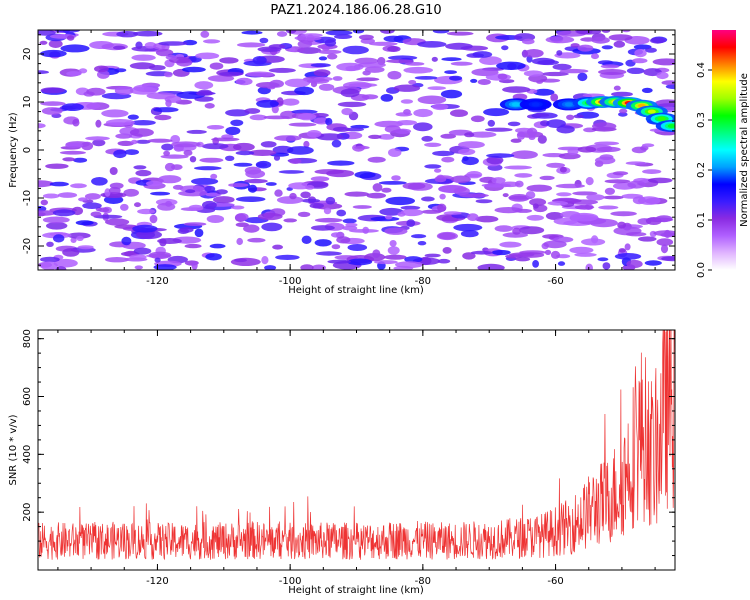 The width and height of the screenshot is (750, 600). Describe the element at coordinates (724, 150) in the screenshot. I see `colorbar-bar` at that location.